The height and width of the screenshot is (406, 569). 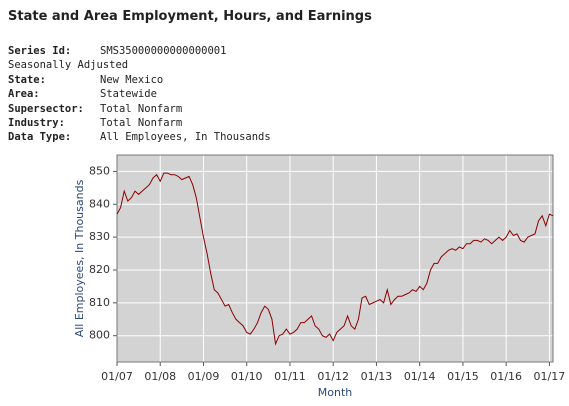 I want to click on y-tick-label: 810, so click(x=99, y=302).